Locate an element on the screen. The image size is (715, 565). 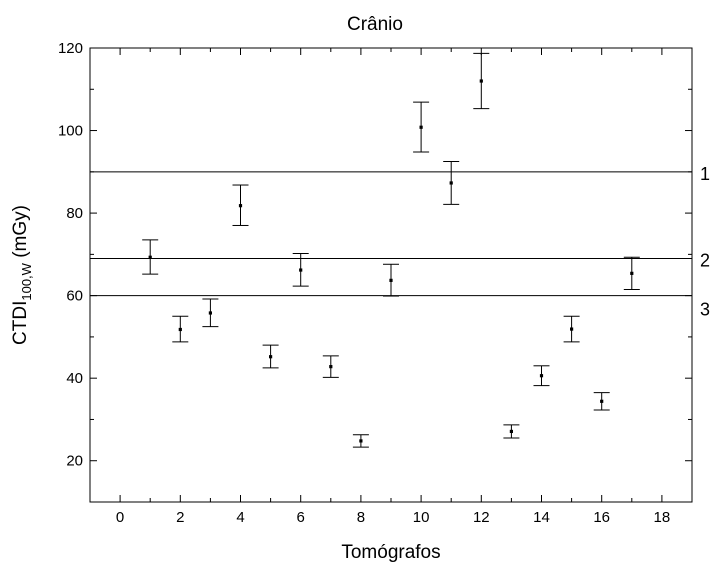
x-tick-label: 14 is located at coordinates (541, 517).